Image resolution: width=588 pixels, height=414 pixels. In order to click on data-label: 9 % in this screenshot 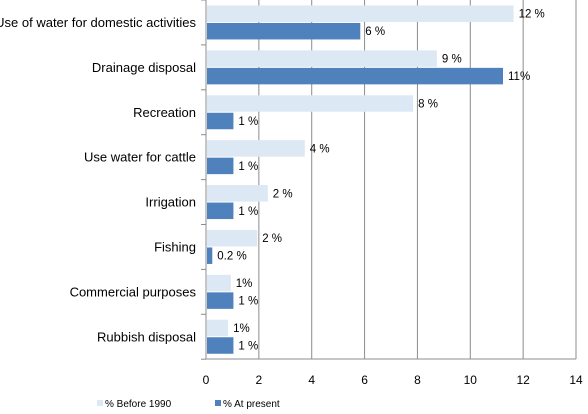, I will do `click(452, 60)`.